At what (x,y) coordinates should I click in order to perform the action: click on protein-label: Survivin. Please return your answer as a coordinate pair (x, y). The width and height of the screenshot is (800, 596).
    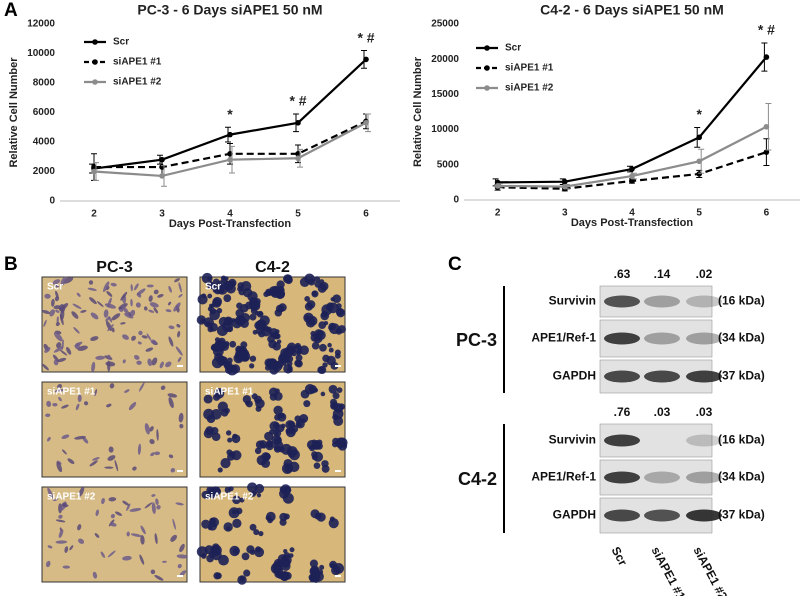
    Looking at the image, I should click on (572, 440).